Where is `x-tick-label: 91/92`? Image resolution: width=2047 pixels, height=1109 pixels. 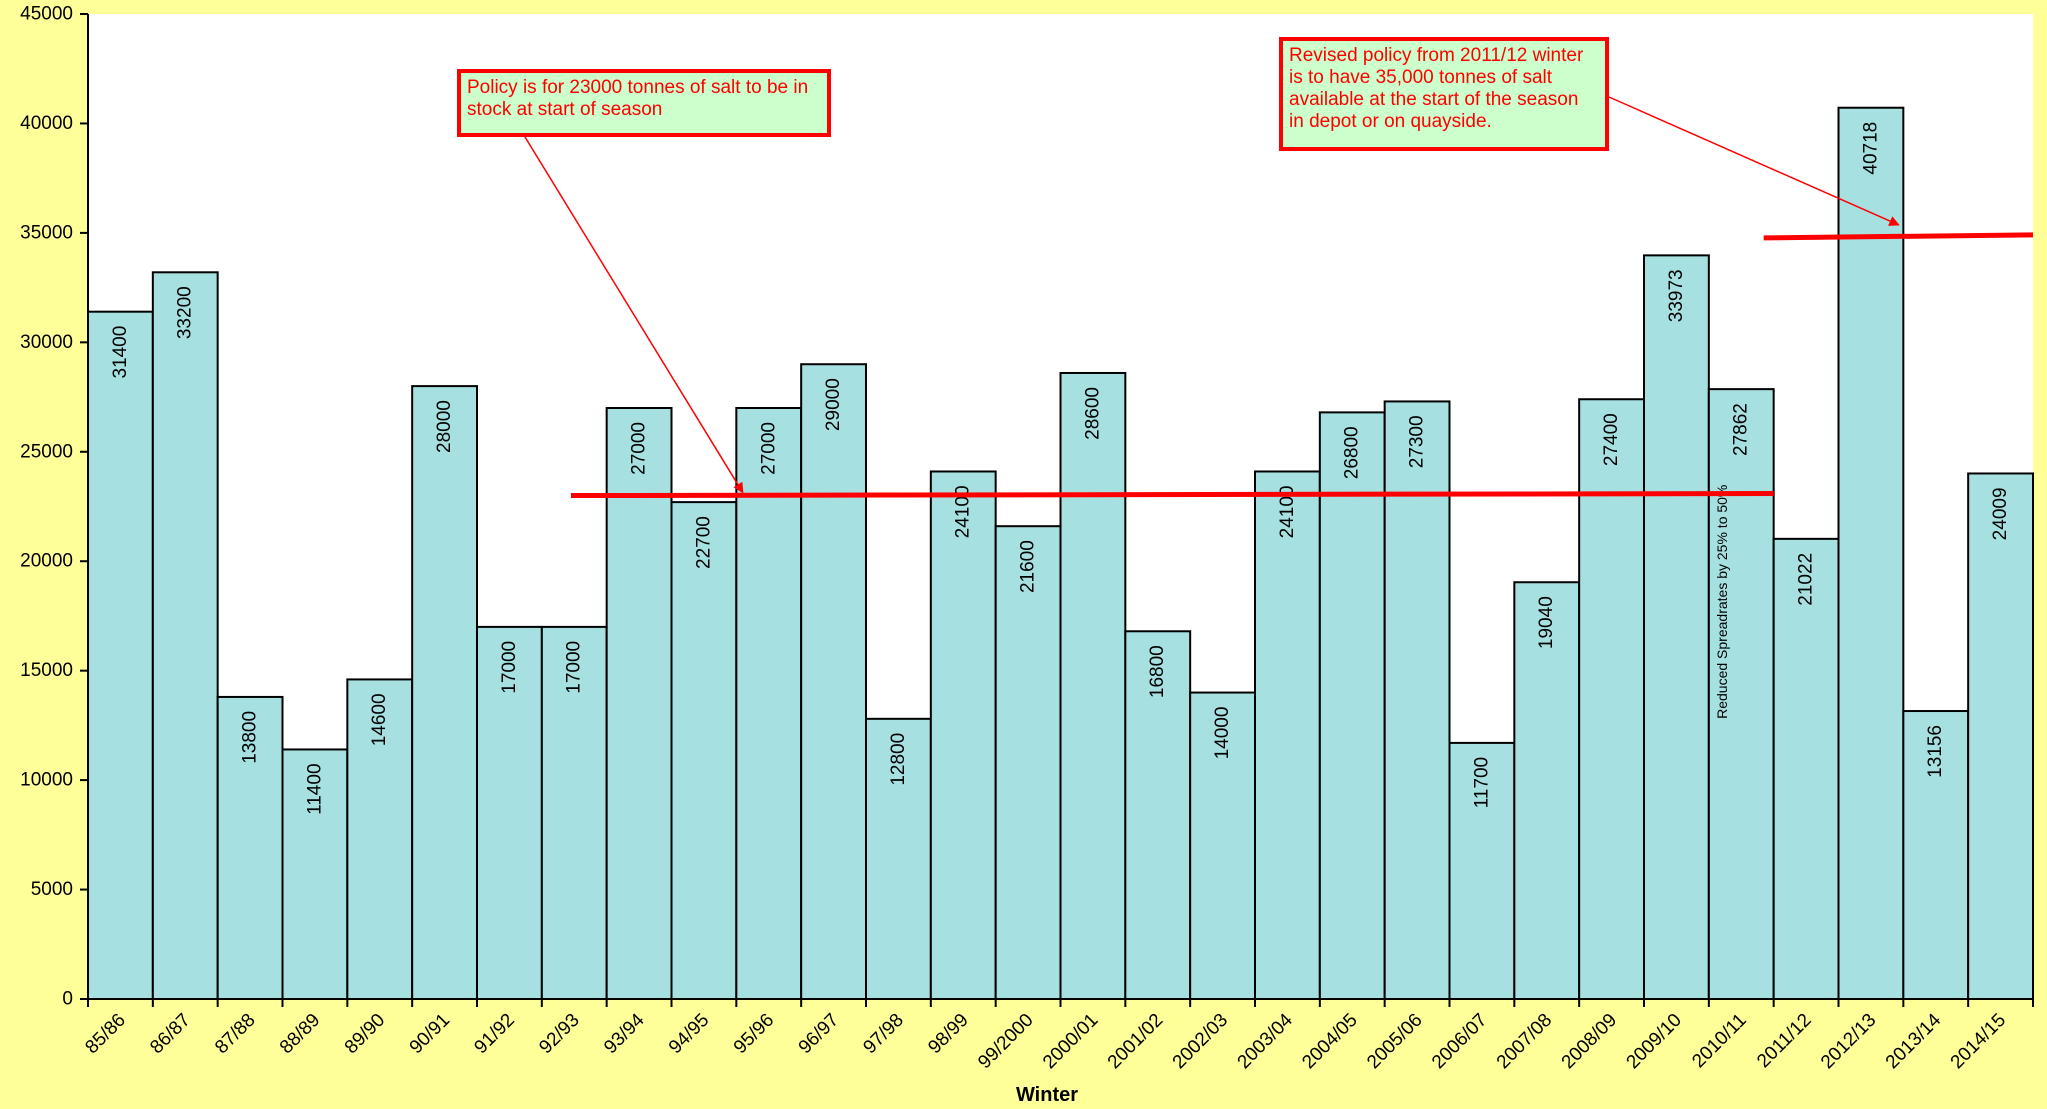
x-tick-label: 91/92 is located at coordinates (494, 1034).